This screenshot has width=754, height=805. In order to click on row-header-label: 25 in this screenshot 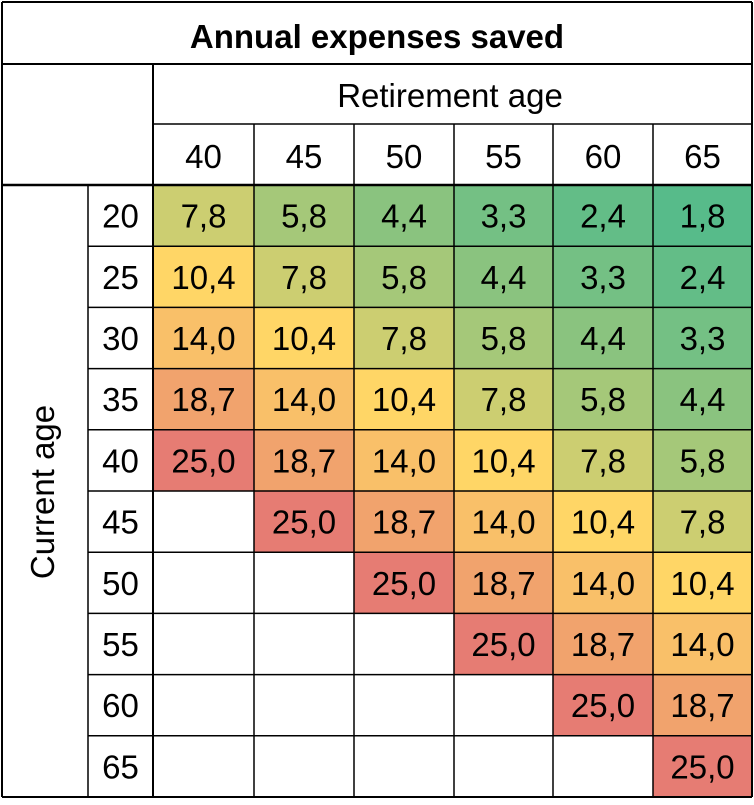, I will do `click(120, 277)`.